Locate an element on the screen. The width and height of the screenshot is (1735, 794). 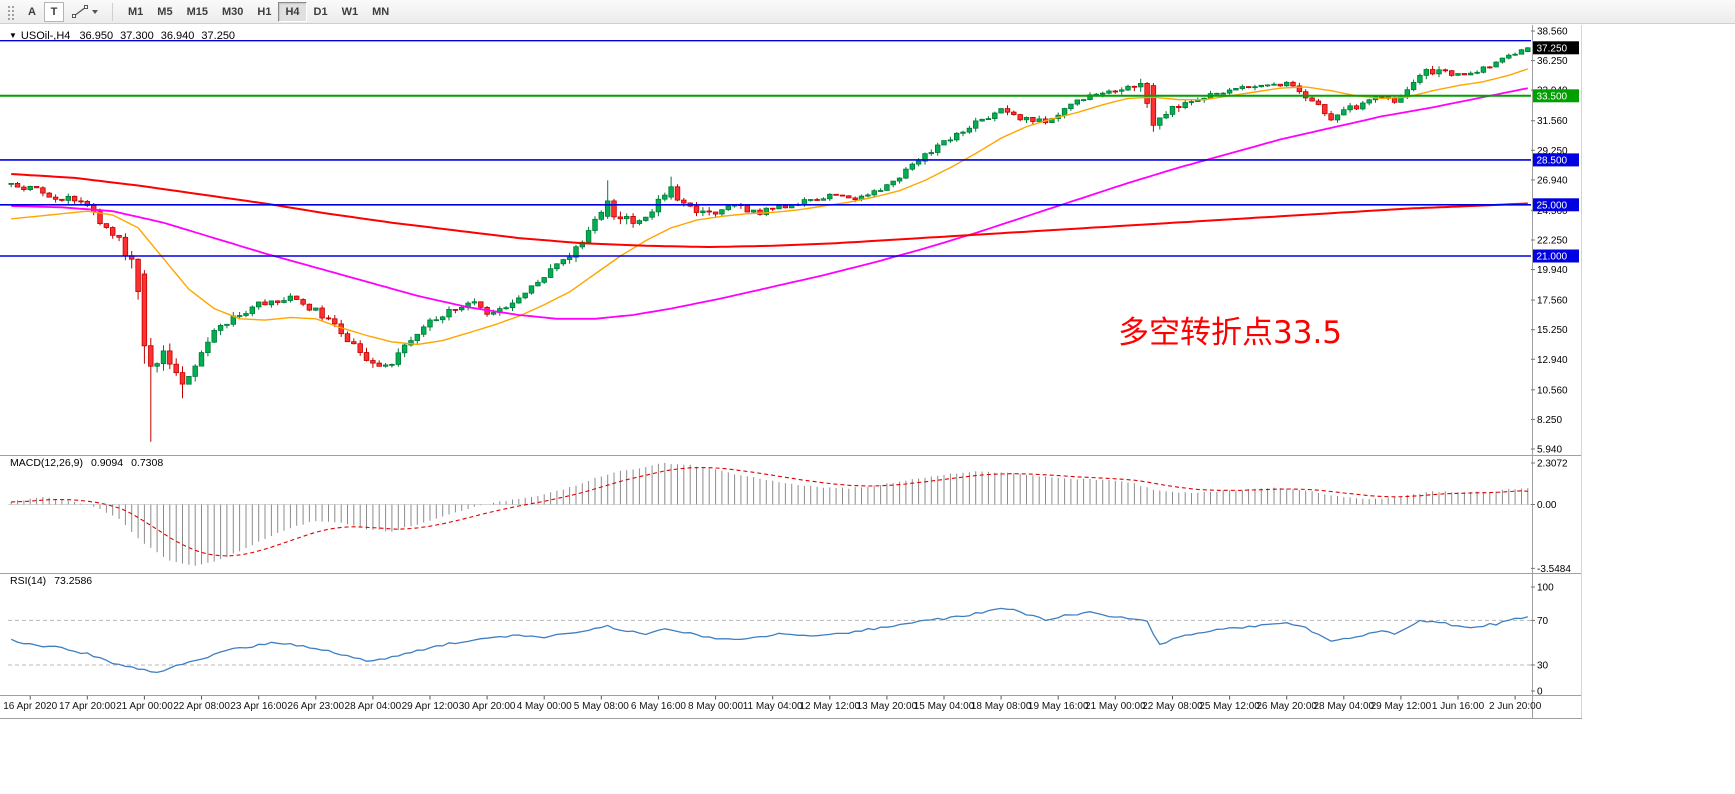
price-badge-text: 28.500 is located at coordinates (1552, 160).